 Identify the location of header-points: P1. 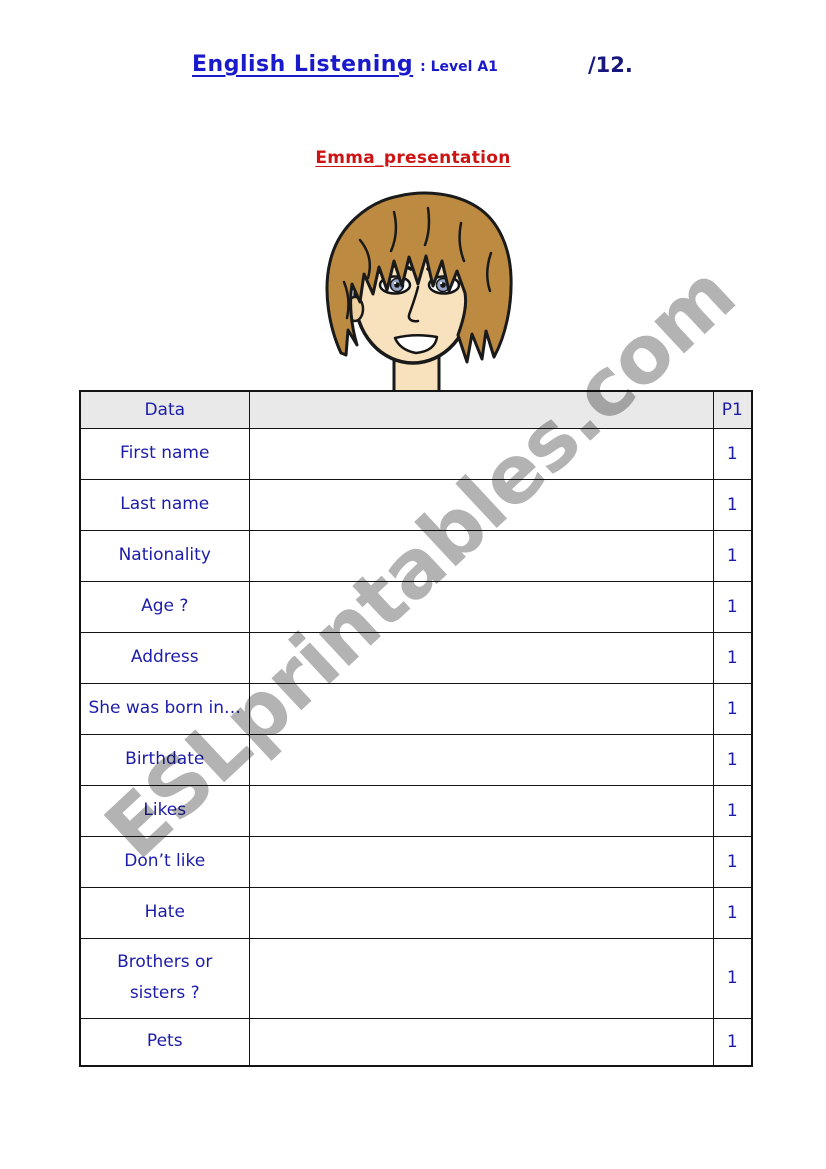
(732, 409).